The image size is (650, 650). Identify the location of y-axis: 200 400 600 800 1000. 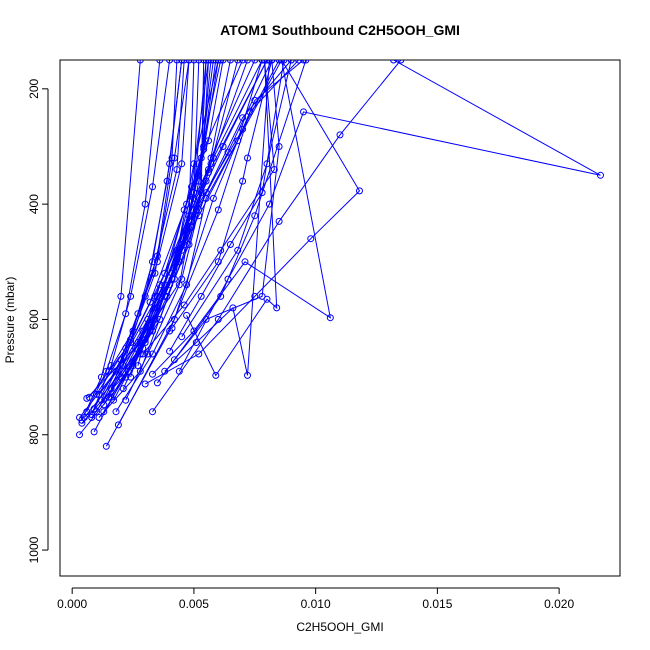
(38, 320).